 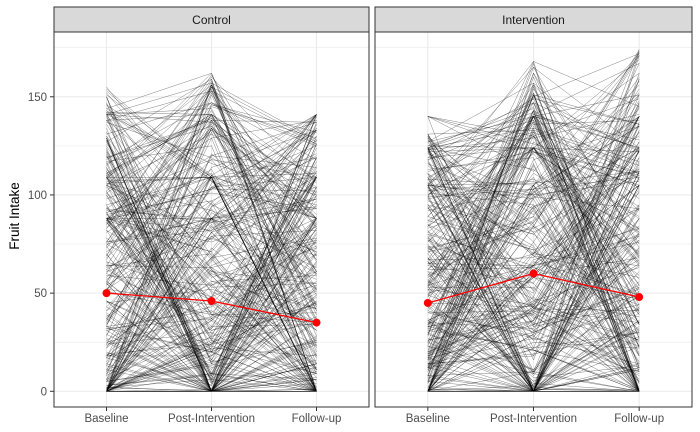 I want to click on facet-strip, so click(x=533, y=19).